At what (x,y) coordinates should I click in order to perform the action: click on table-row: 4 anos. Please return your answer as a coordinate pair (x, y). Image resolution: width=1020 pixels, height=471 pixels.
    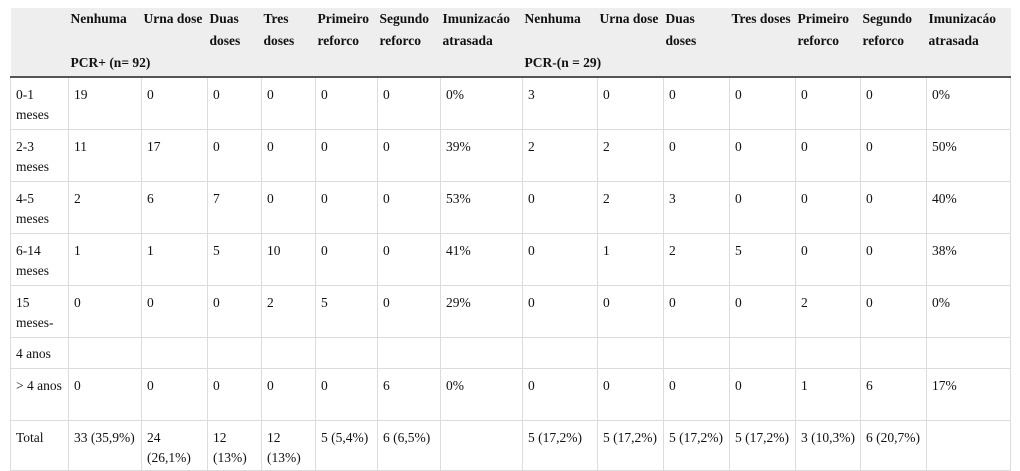
    Looking at the image, I should click on (510, 353).